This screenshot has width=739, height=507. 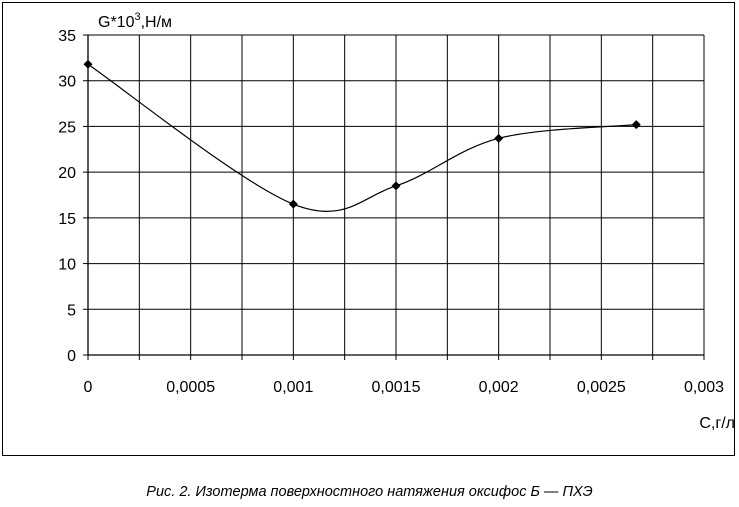 I want to click on y-axis-title: G*103,Н/м, so click(x=135, y=21).